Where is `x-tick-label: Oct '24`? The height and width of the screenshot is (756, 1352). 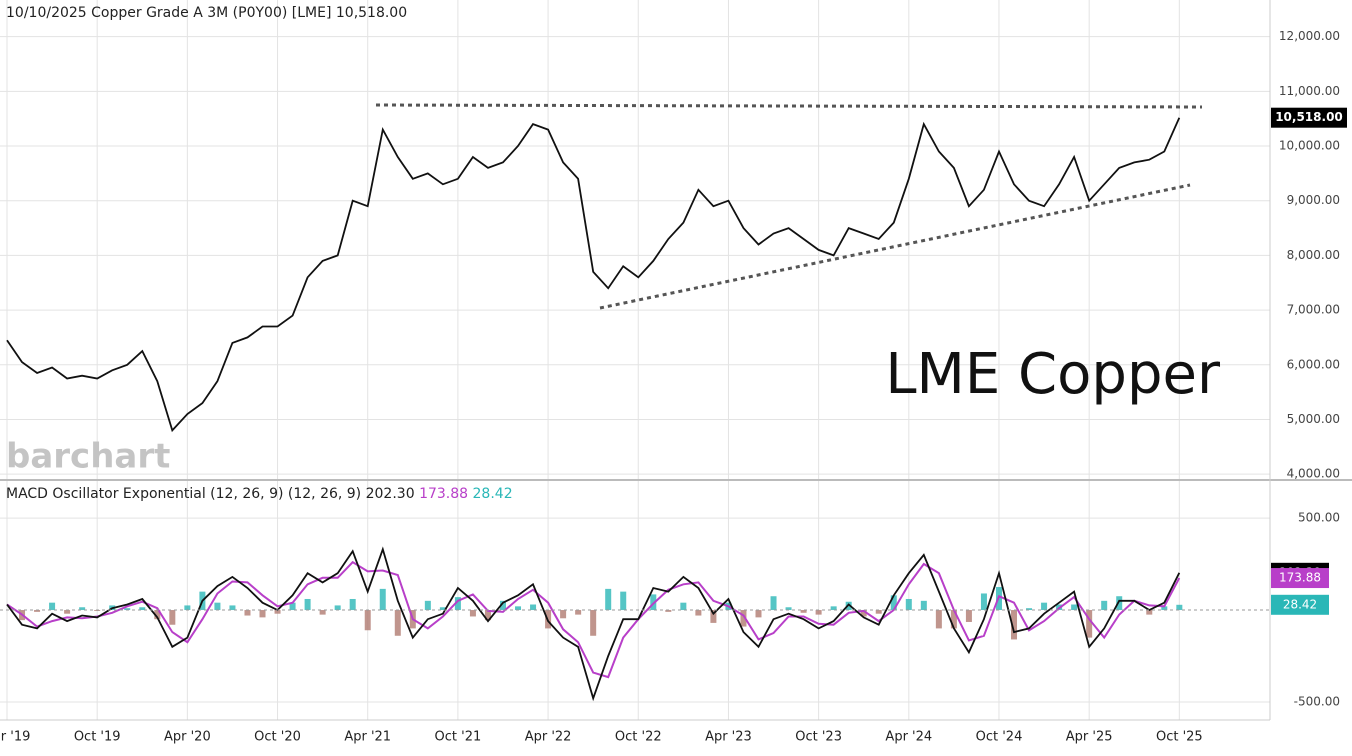
x-tick-label: Oct '24 is located at coordinates (999, 737).